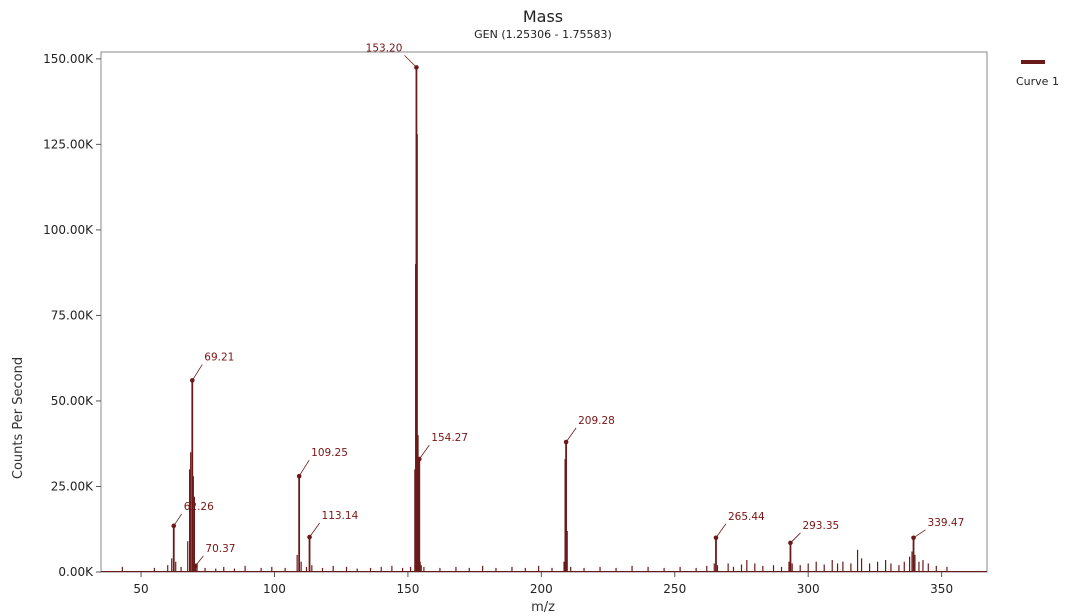 This screenshot has width=1067, height=616. What do you see at coordinates (384, 48) in the screenshot?
I see `peak-label: 153.20` at bounding box center [384, 48].